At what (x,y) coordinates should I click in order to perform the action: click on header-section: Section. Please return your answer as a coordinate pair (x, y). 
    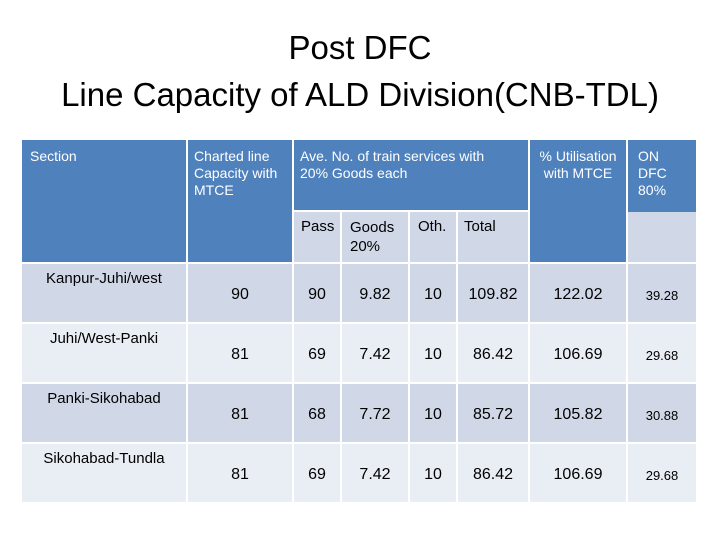
    Looking at the image, I should click on (104, 201).